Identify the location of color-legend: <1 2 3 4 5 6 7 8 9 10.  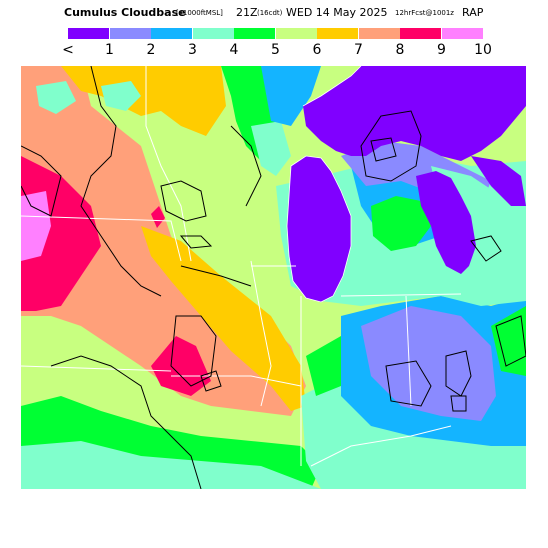
(276, 46).